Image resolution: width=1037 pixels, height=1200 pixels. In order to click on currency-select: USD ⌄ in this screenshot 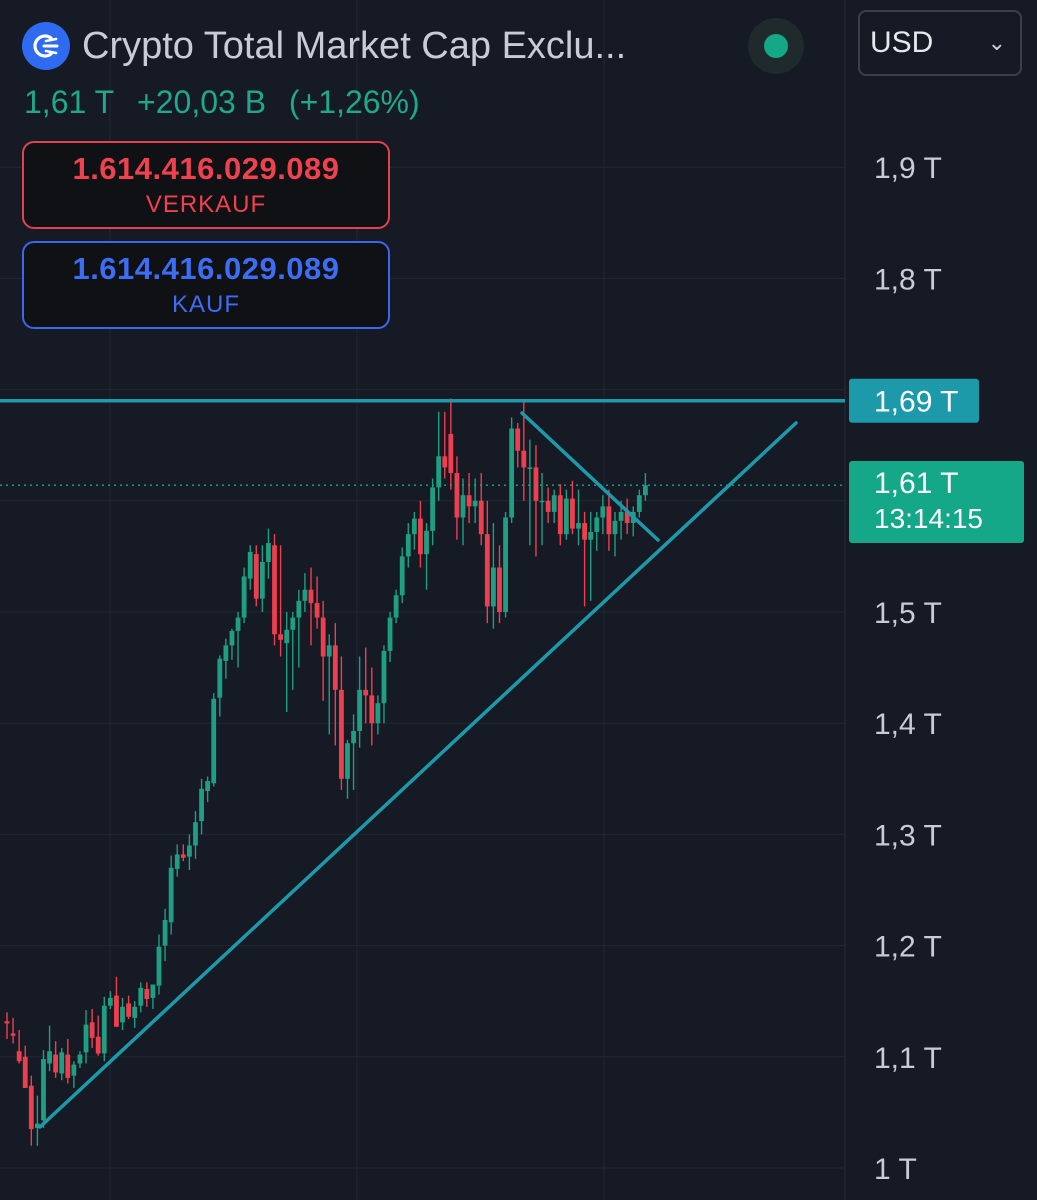, I will do `click(940, 43)`.